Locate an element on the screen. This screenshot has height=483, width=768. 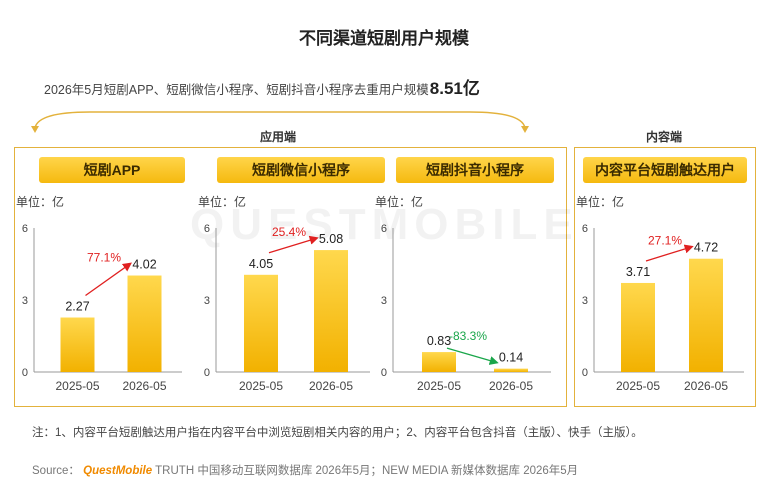
bar-value-label: 5.08 is located at coordinates (331, 239).